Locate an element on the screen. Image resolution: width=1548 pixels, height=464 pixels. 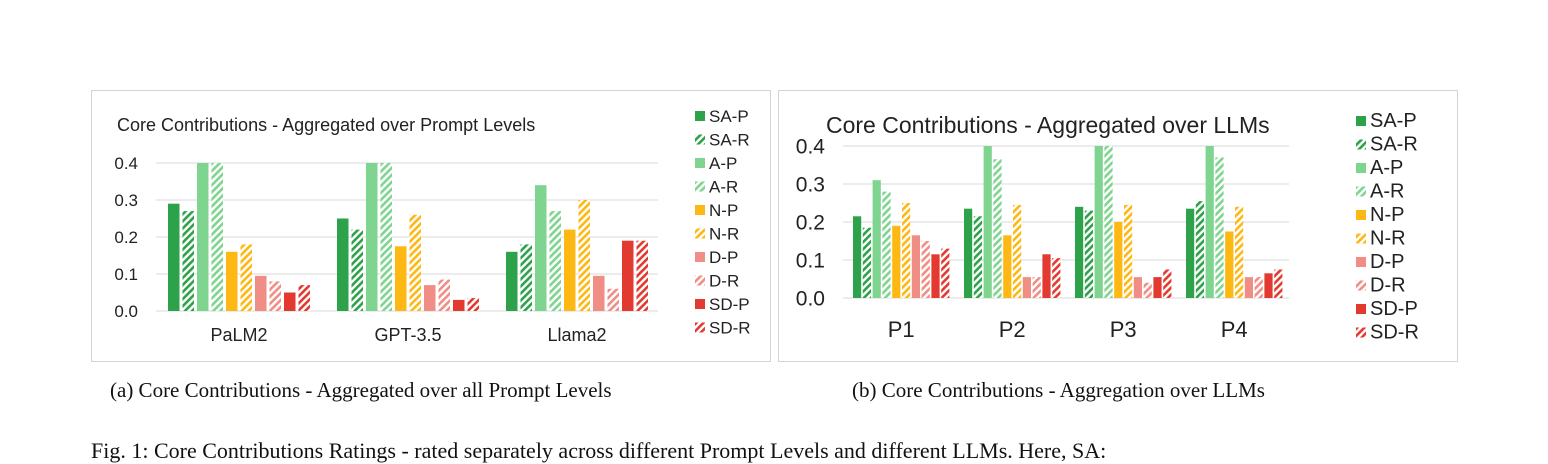
chart-a-bar-n-r-llama2 is located at coordinates (584, 255).